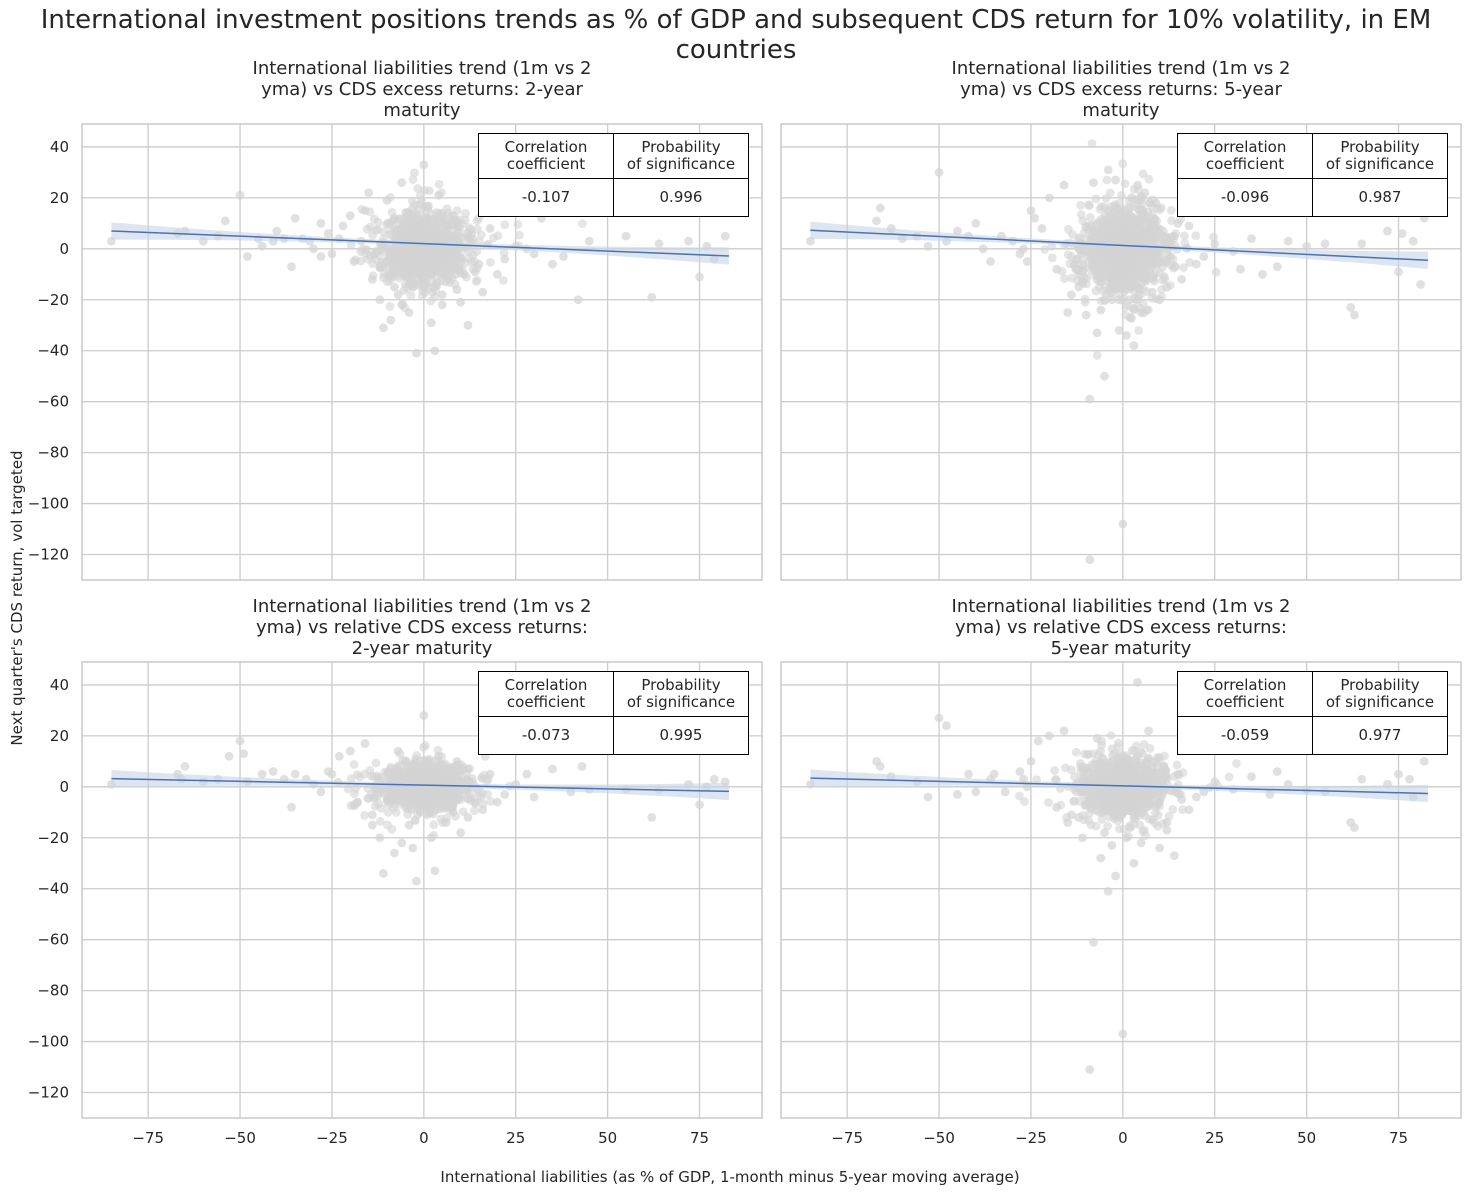 This screenshot has width=1472, height=1196. I want to click on y-tick-label: −120, so click(48, 1093).